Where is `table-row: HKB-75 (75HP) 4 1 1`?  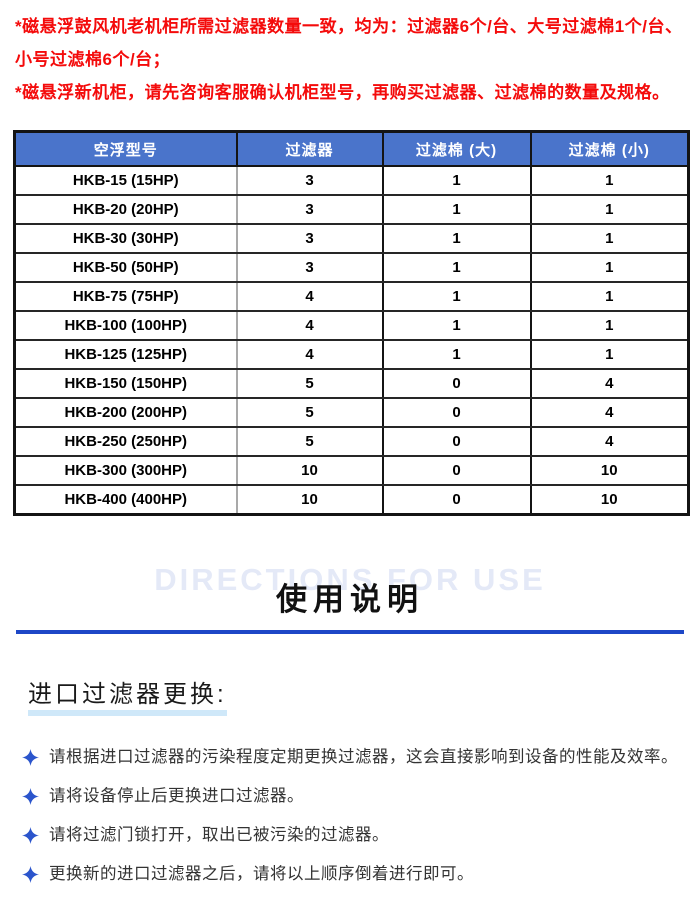
table-row: HKB-75 (75HP) 4 1 1 is located at coordinates (351, 296).